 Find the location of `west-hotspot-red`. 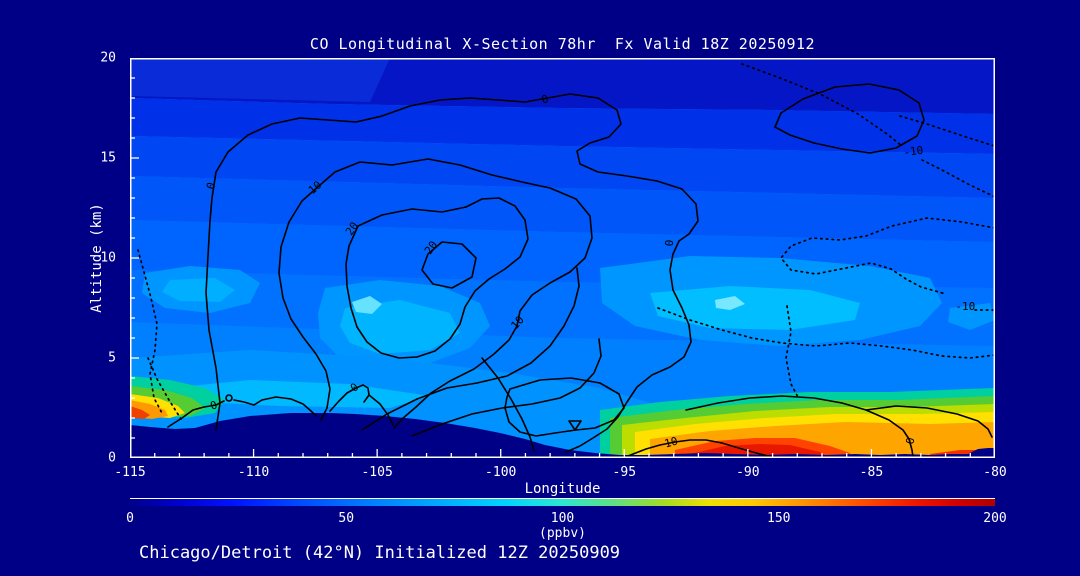

west-hotspot-red is located at coordinates (140, 412).